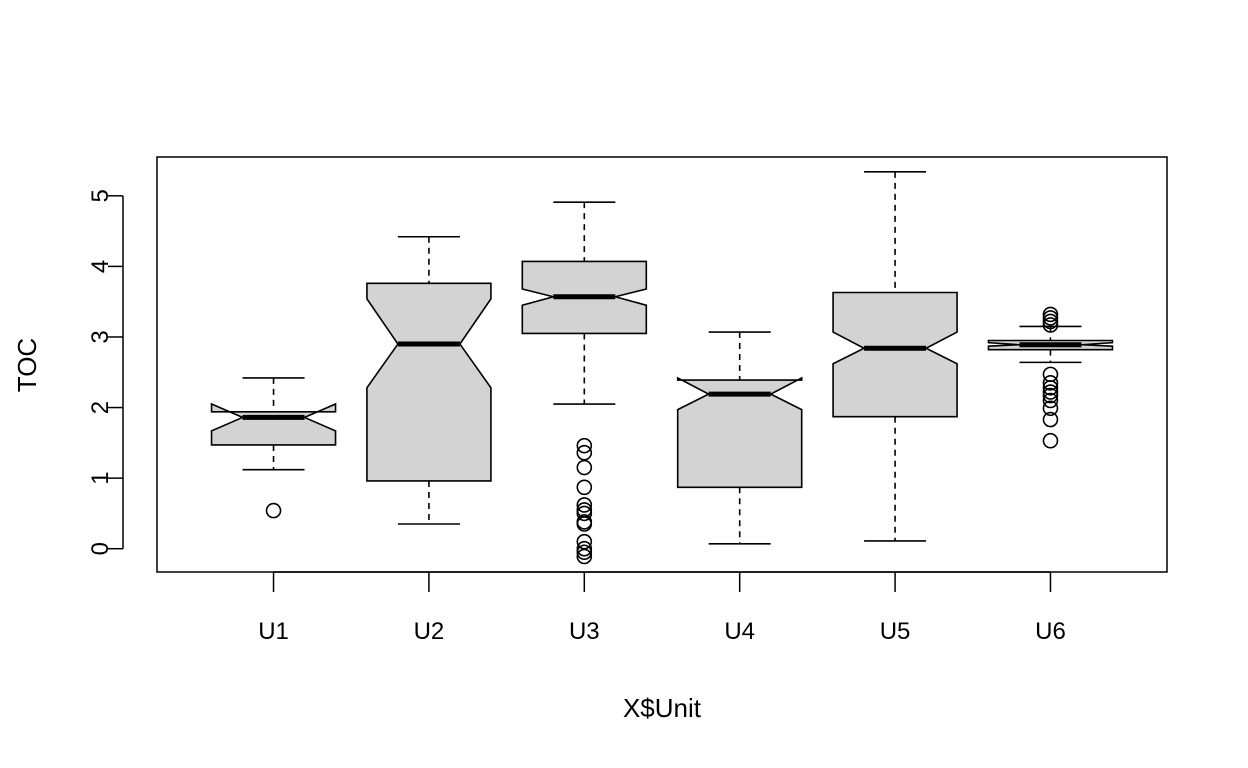 This screenshot has width=1248, height=768. I want to click on x-tick-label: U5, so click(895, 631).